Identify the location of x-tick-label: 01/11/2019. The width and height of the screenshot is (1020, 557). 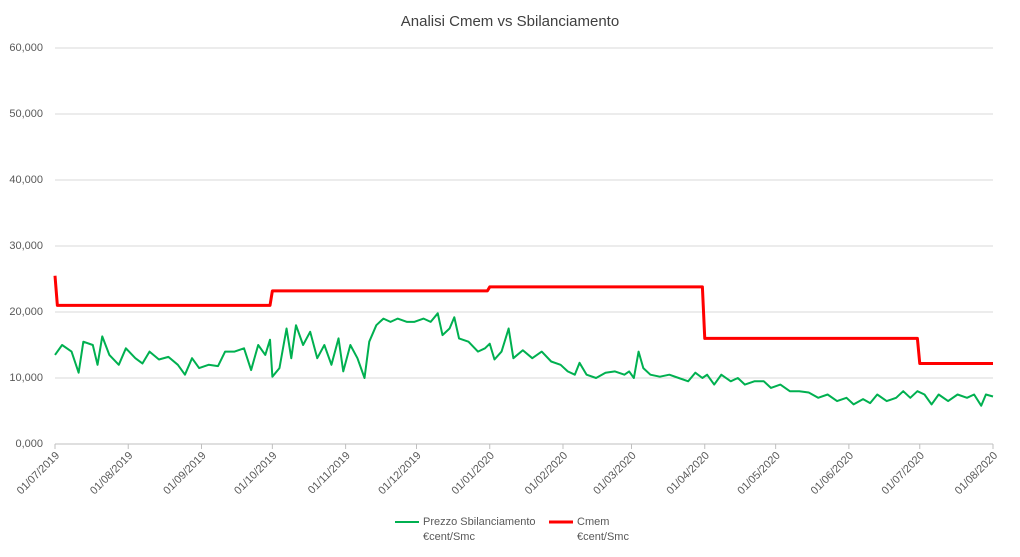
(329, 473).